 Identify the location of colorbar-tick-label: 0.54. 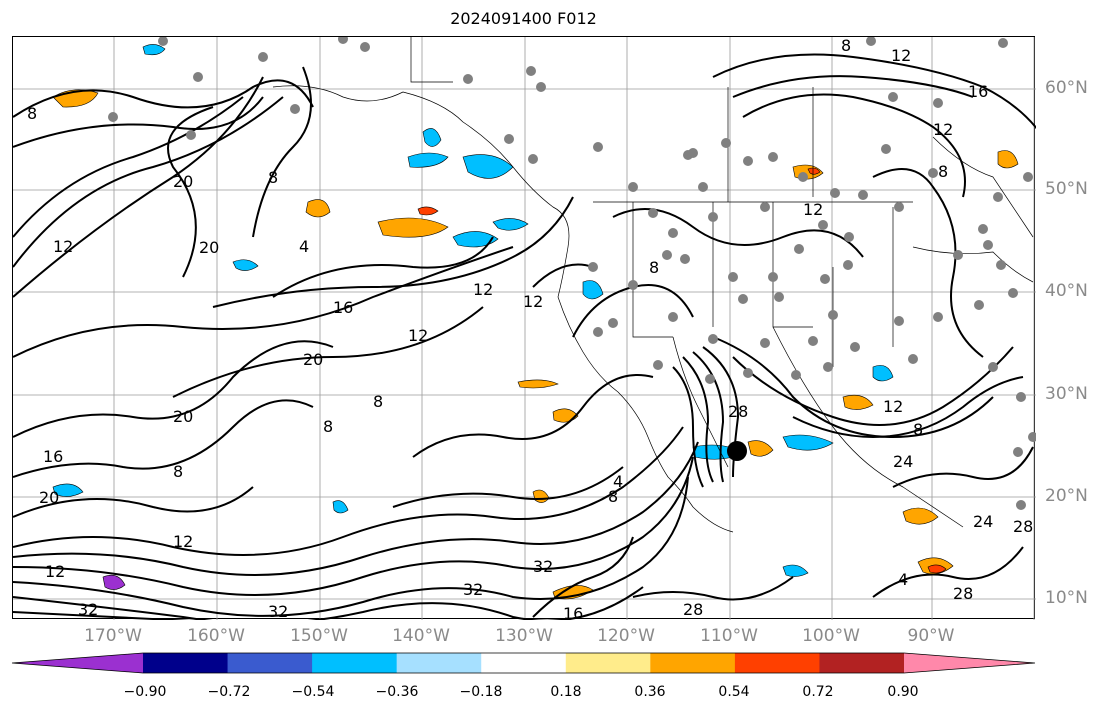
(734, 692).